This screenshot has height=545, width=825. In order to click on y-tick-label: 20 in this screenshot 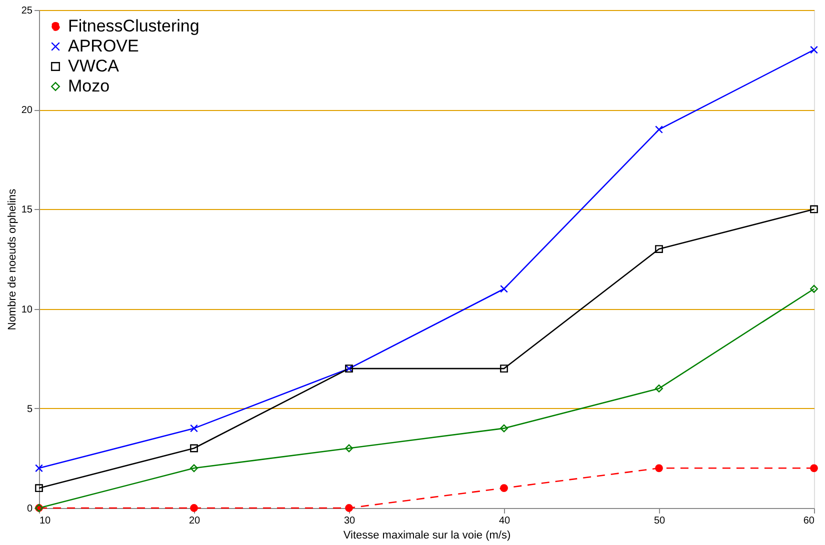, I will do `click(27, 110)`.